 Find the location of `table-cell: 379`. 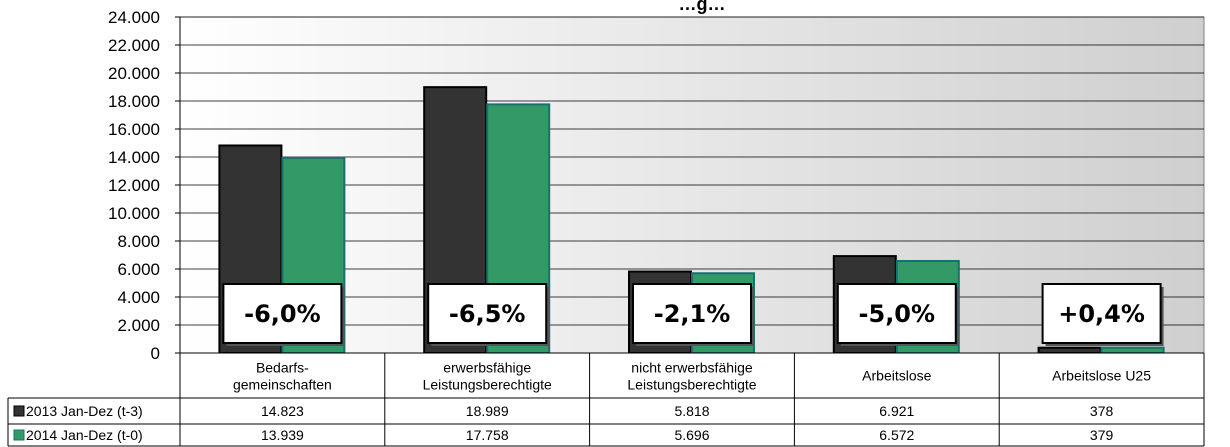

table-cell: 379 is located at coordinates (1102, 435).